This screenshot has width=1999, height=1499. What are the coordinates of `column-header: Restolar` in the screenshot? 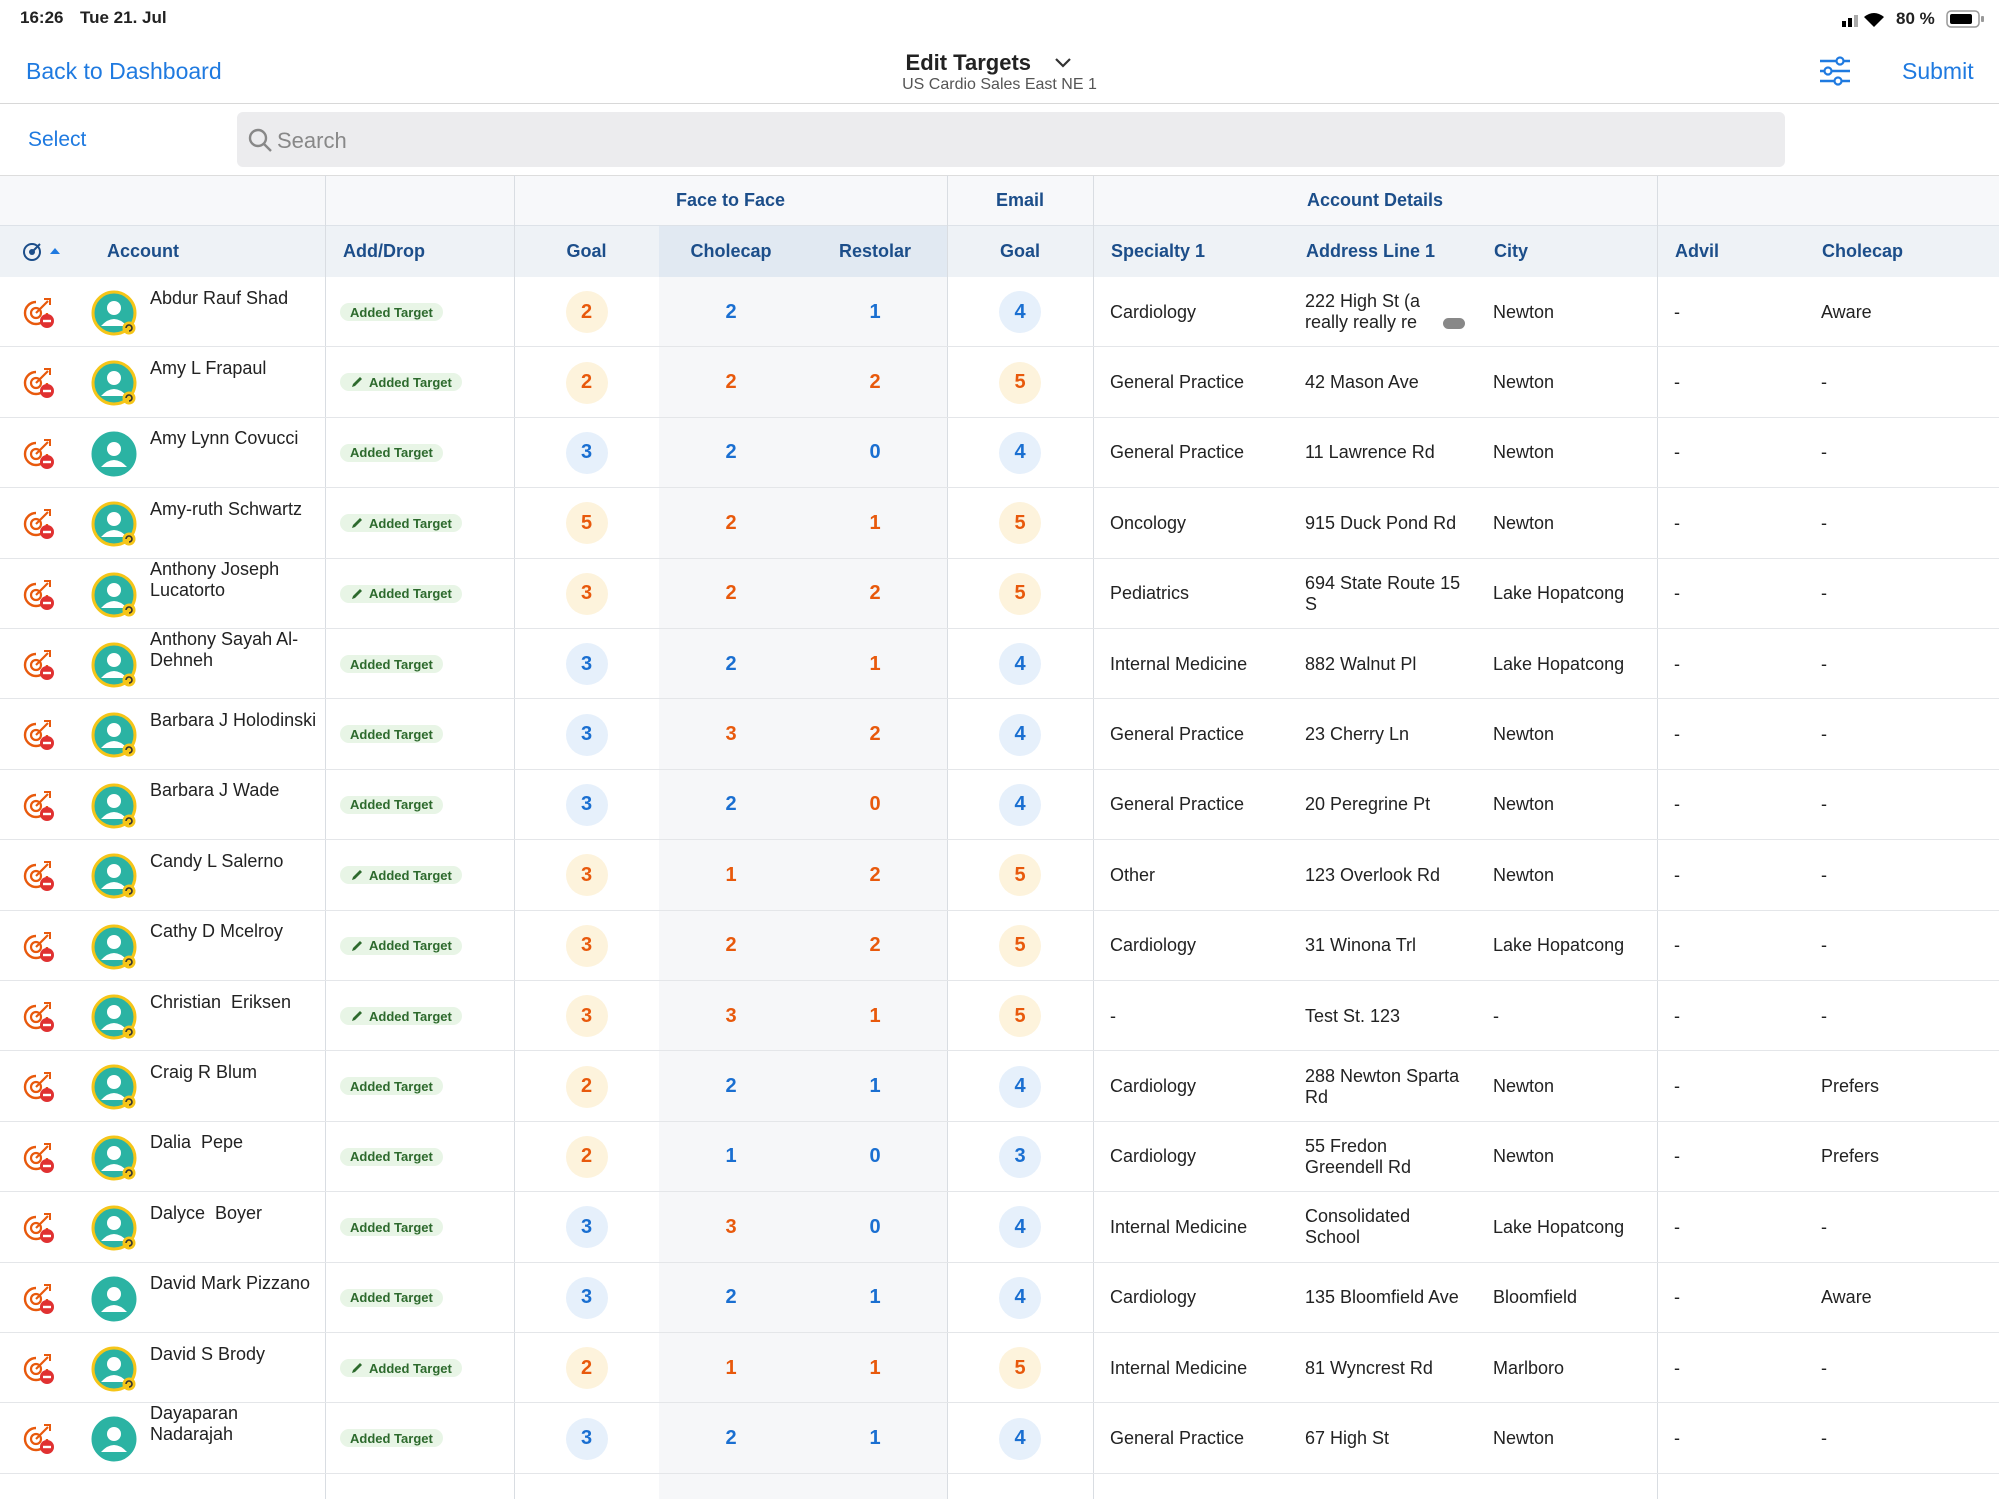 It's located at (875, 251).